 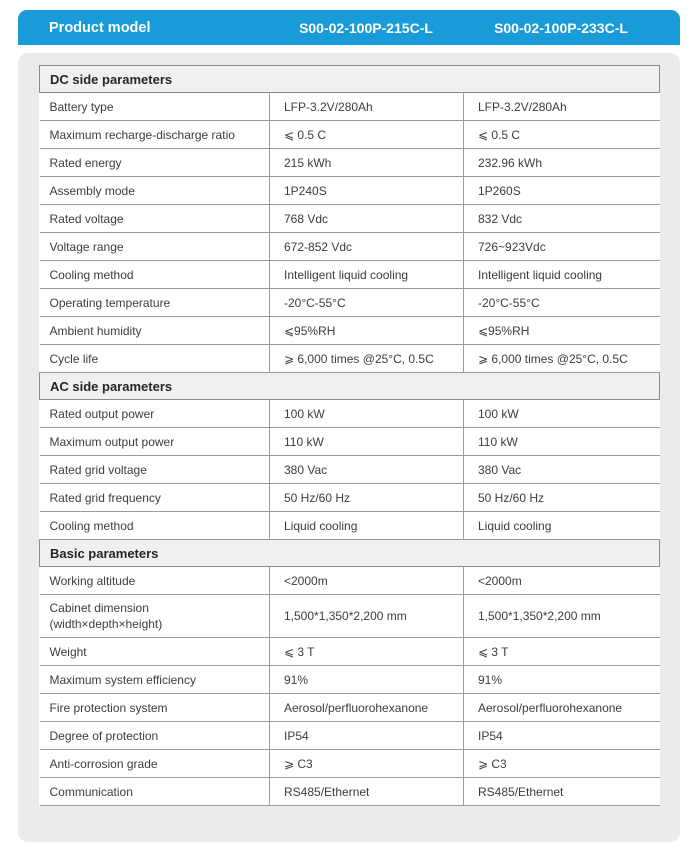 I want to click on param-label: Ambient humidity, so click(x=154, y=330).